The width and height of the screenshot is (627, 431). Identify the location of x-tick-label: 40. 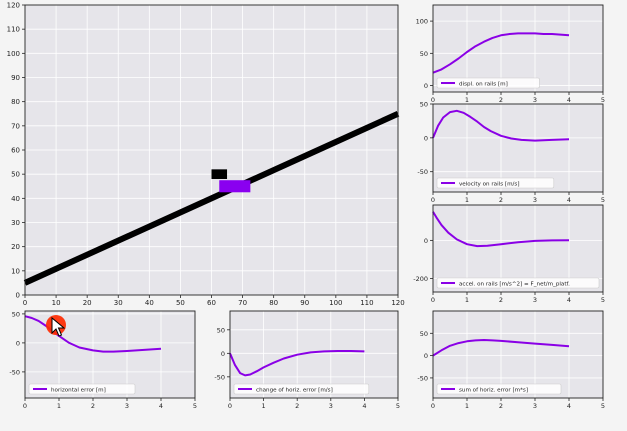
(149, 303).